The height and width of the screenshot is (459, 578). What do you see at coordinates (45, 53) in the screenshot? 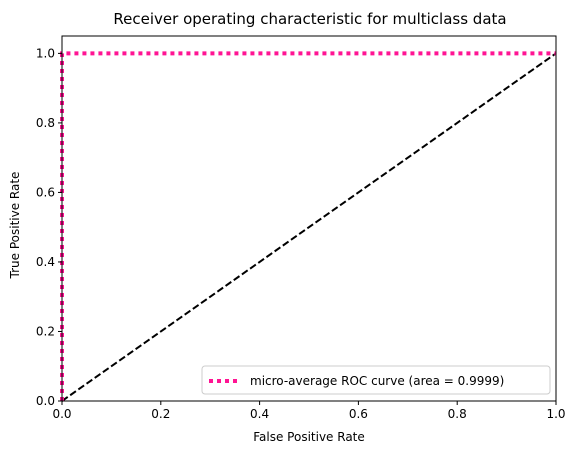
I see `y-tick-label: 1.0` at bounding box center [45, 53].